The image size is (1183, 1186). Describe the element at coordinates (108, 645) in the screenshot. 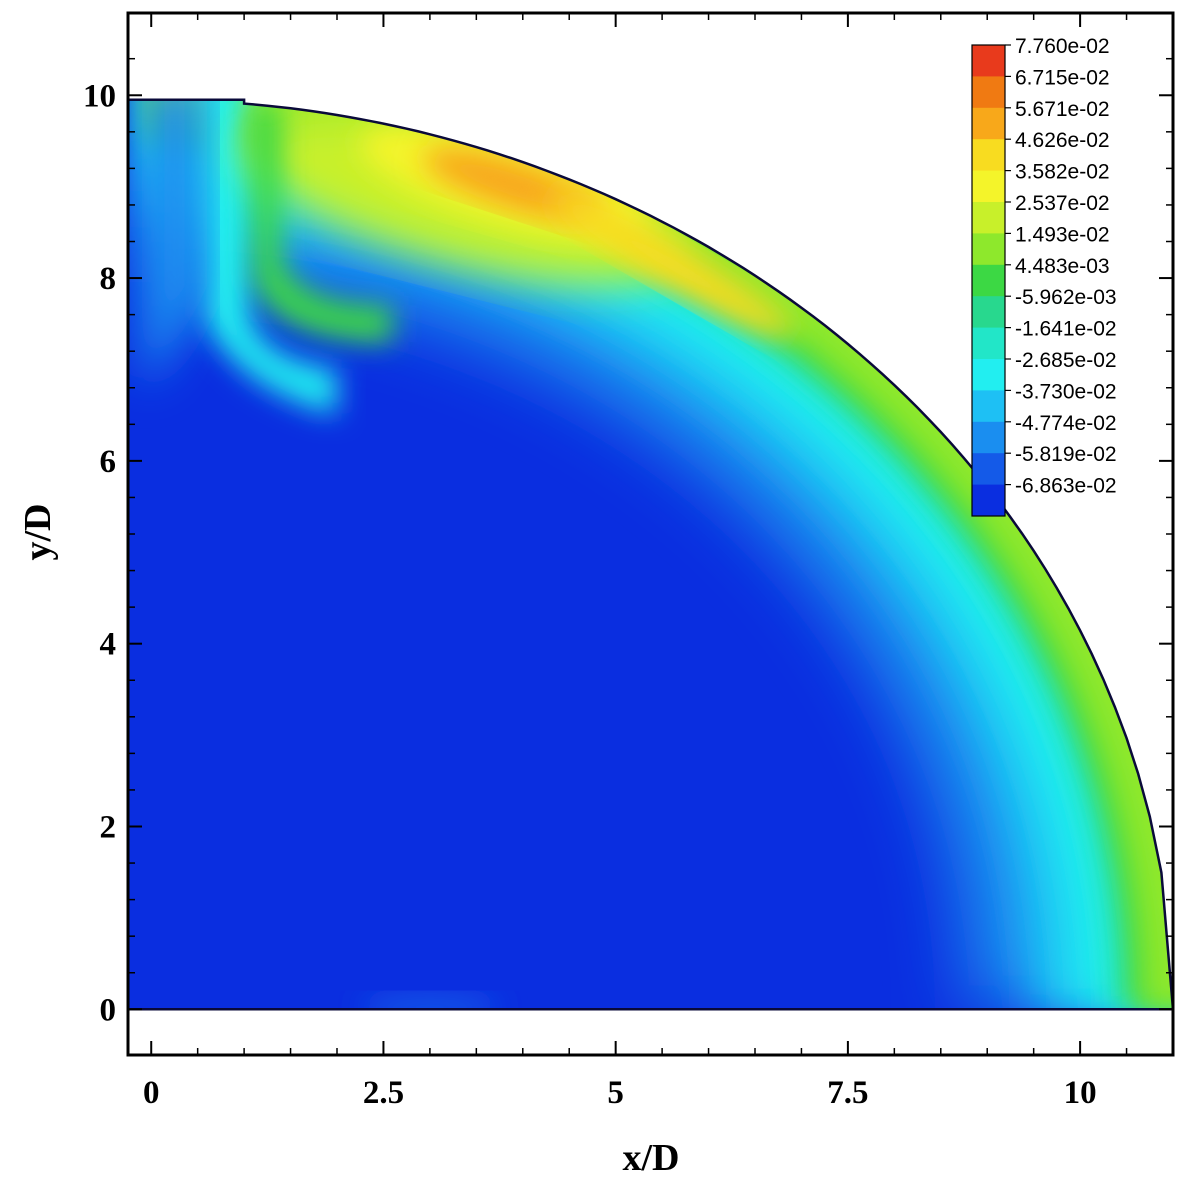

I see `y-tick-label: 4` at that location.